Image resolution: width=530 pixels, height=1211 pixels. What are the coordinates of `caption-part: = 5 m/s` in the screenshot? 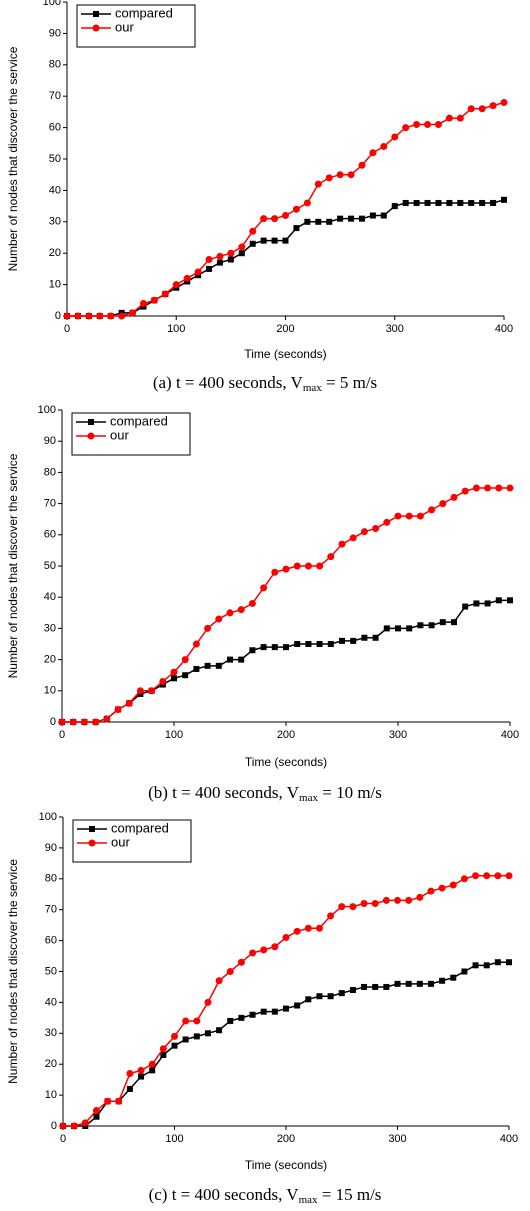 It's located at (349, 382).